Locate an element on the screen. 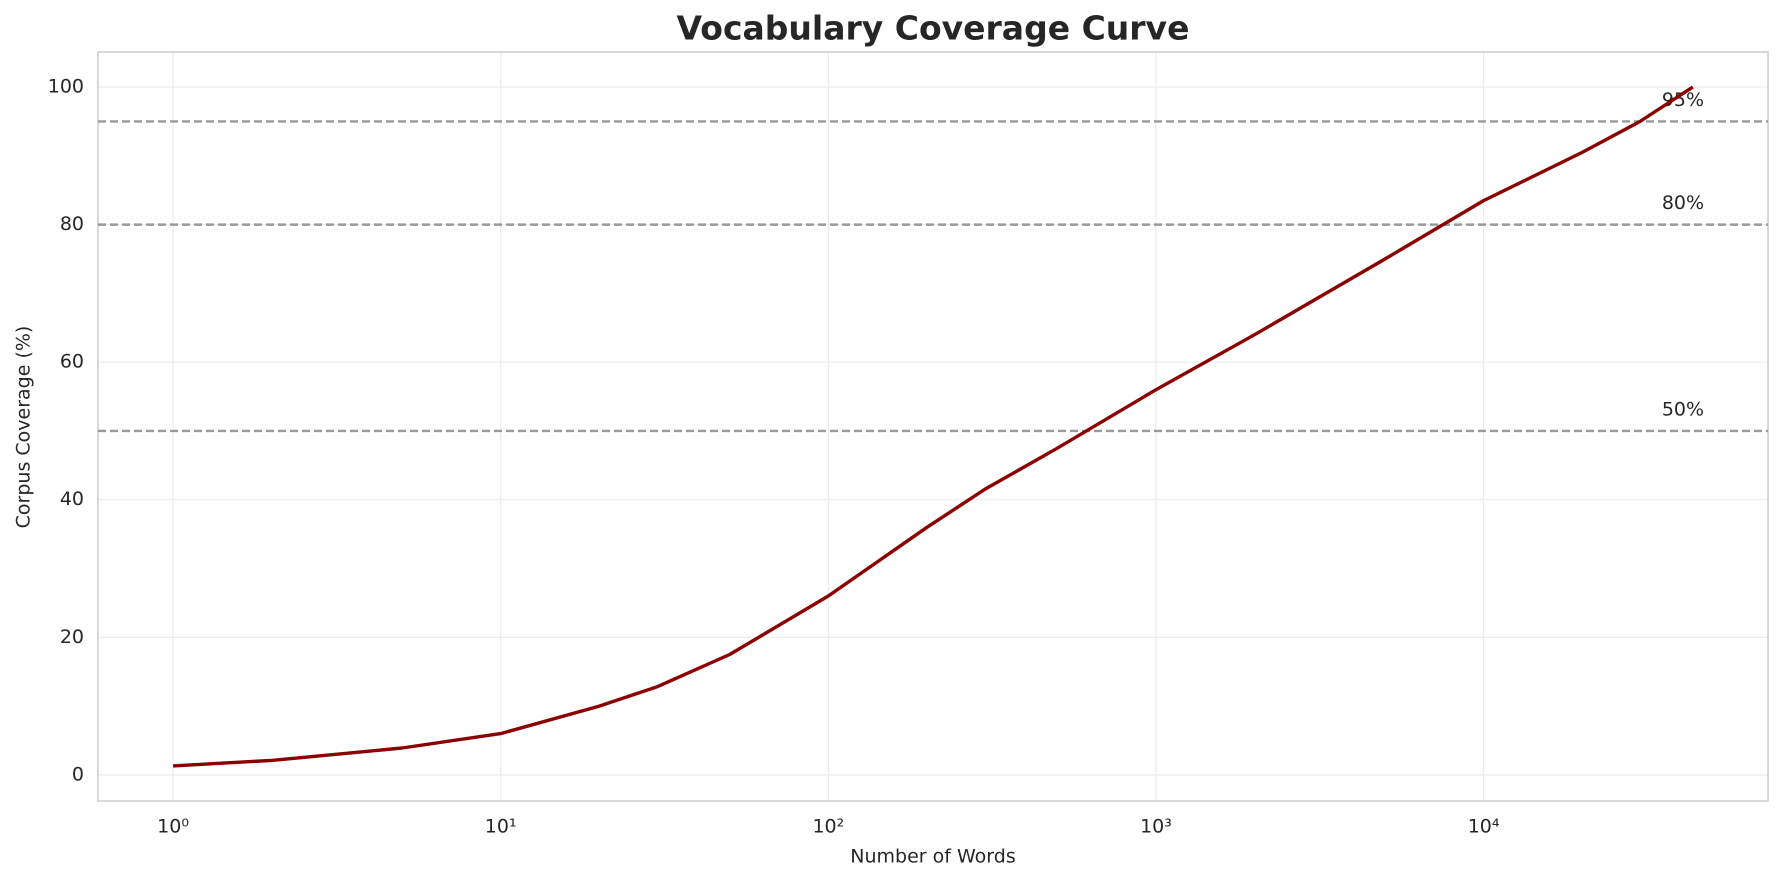 This screenshot has width=1784, height=883. y-tick-label: 80 is located at coordinates (72, 224).